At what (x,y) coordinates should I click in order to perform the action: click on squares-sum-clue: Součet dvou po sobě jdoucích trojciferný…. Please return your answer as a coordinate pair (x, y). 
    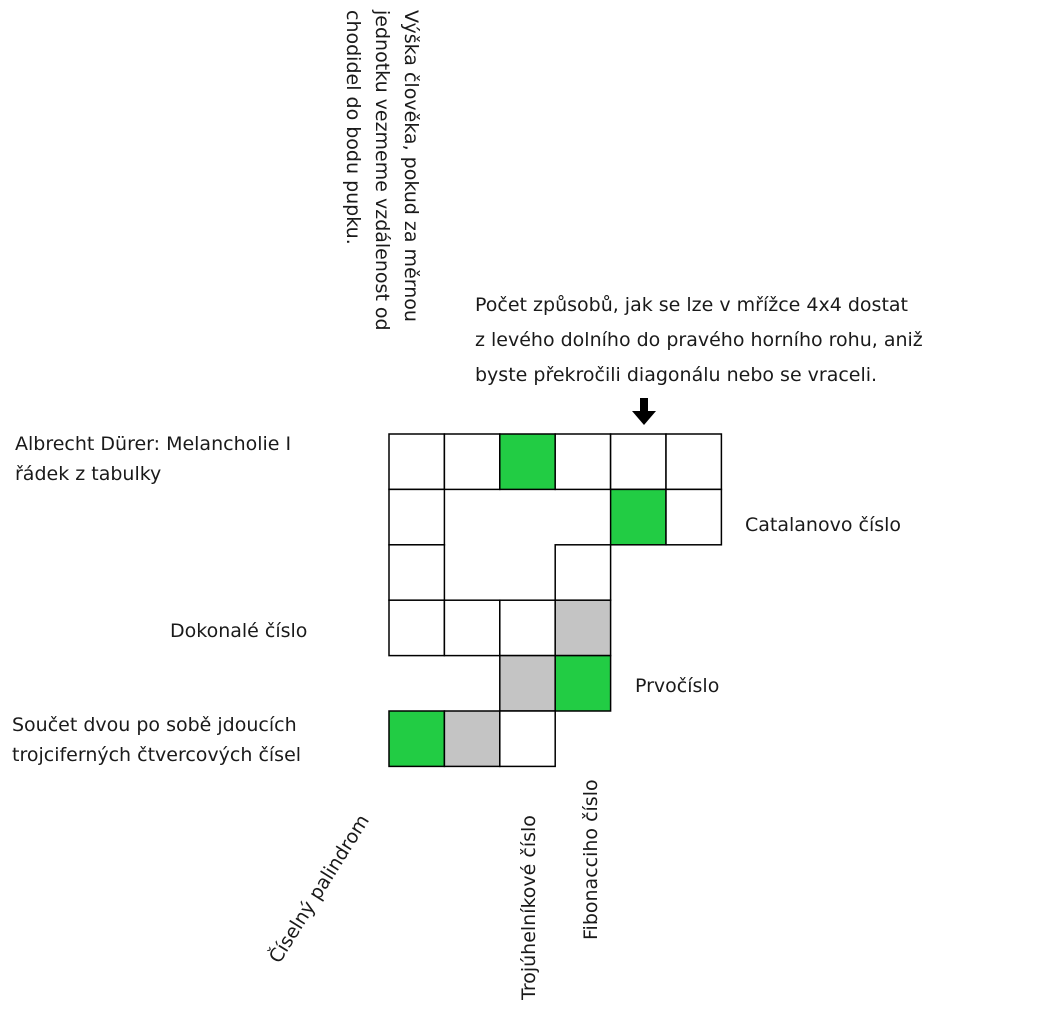
    Looking at the image, I should click on (156, 740).